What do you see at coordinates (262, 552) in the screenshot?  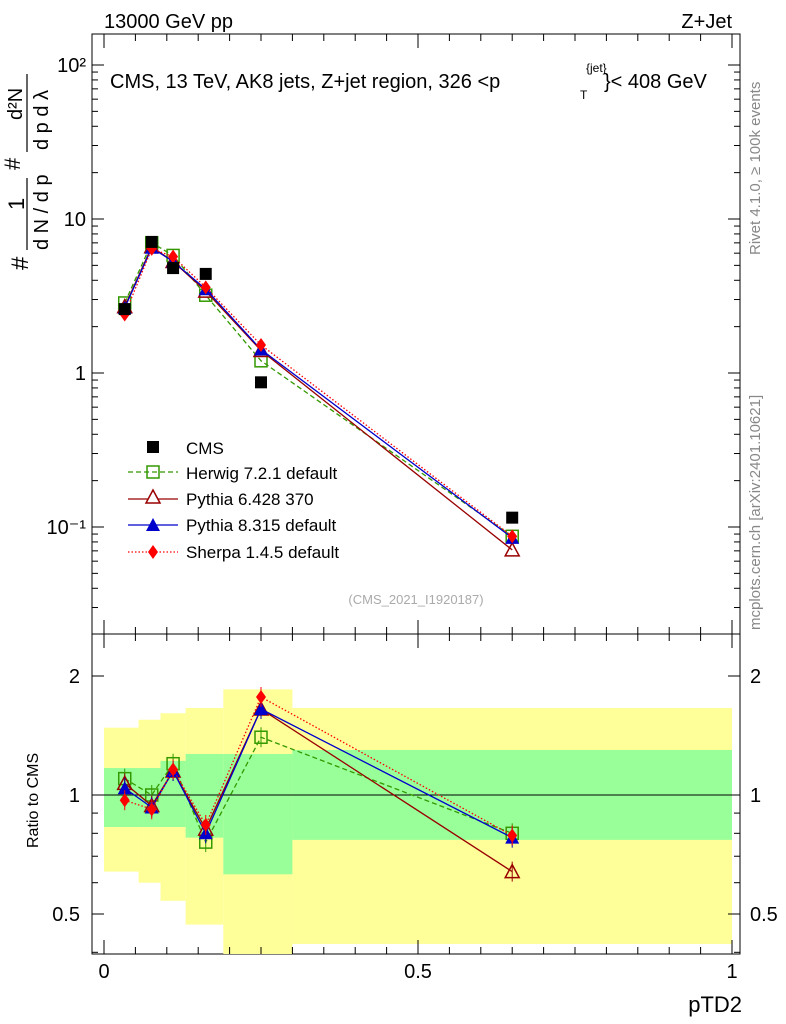 I see `legend-label-sherpa: Sherpa 1.4.5 default` at bounding box center [262, 552].